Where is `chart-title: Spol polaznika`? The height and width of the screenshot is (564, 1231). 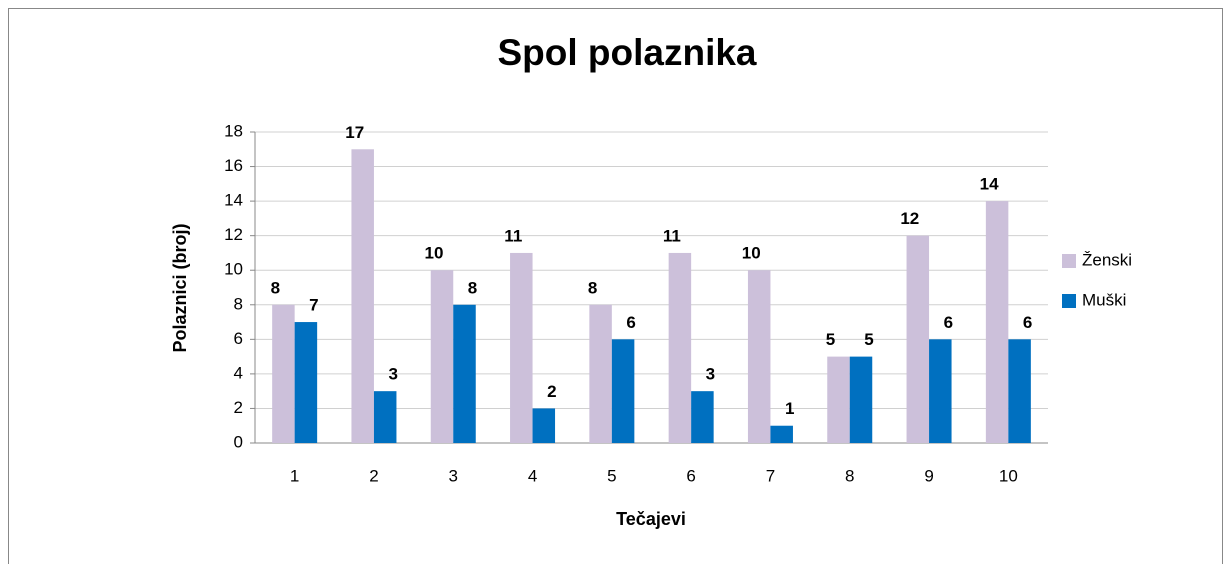
chart-title: Spol polaznika is located at coordinates (626, 52).